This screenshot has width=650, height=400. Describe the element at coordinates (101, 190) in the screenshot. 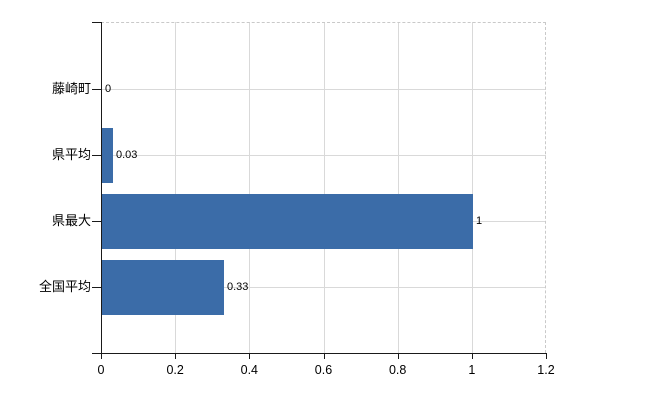

I see `y-axis-line` at that location.